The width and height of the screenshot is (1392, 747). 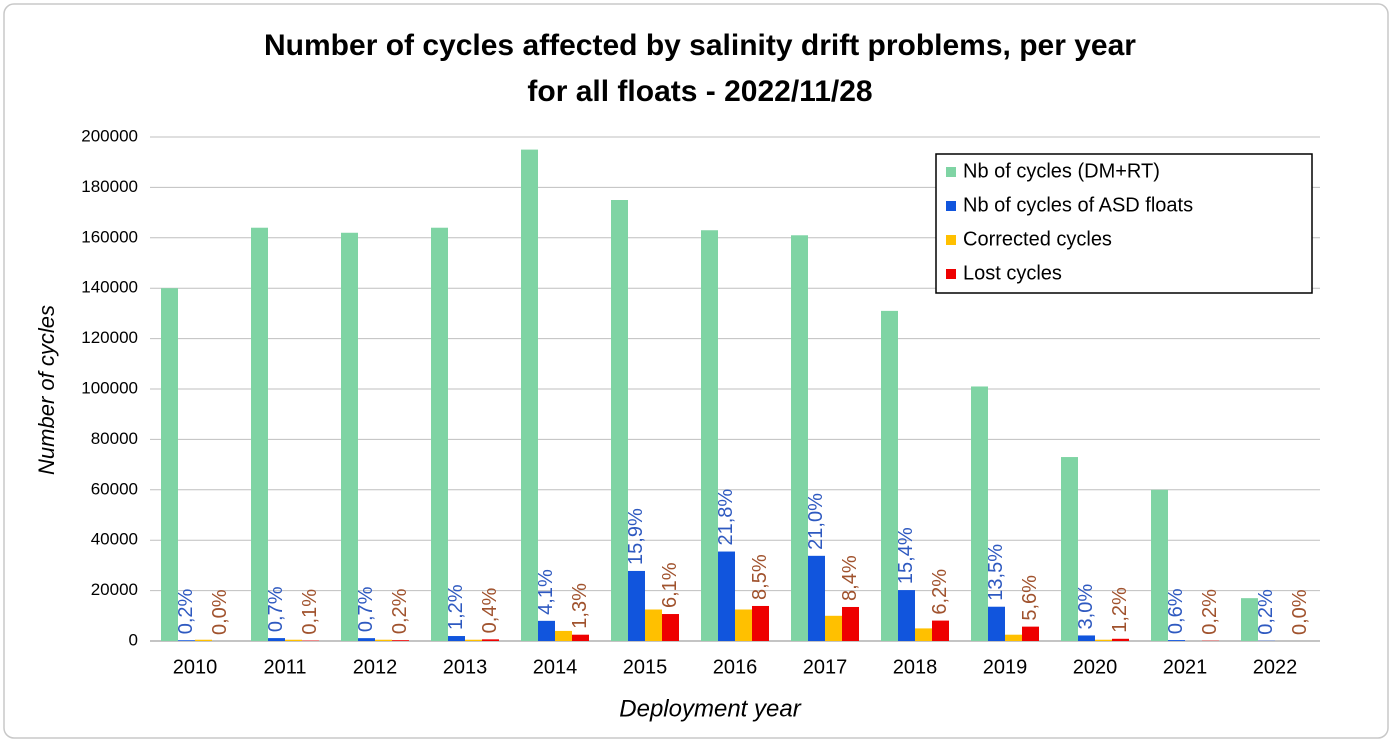 I want to click on y-tick-label: 20000, so click(x=114, y=589).